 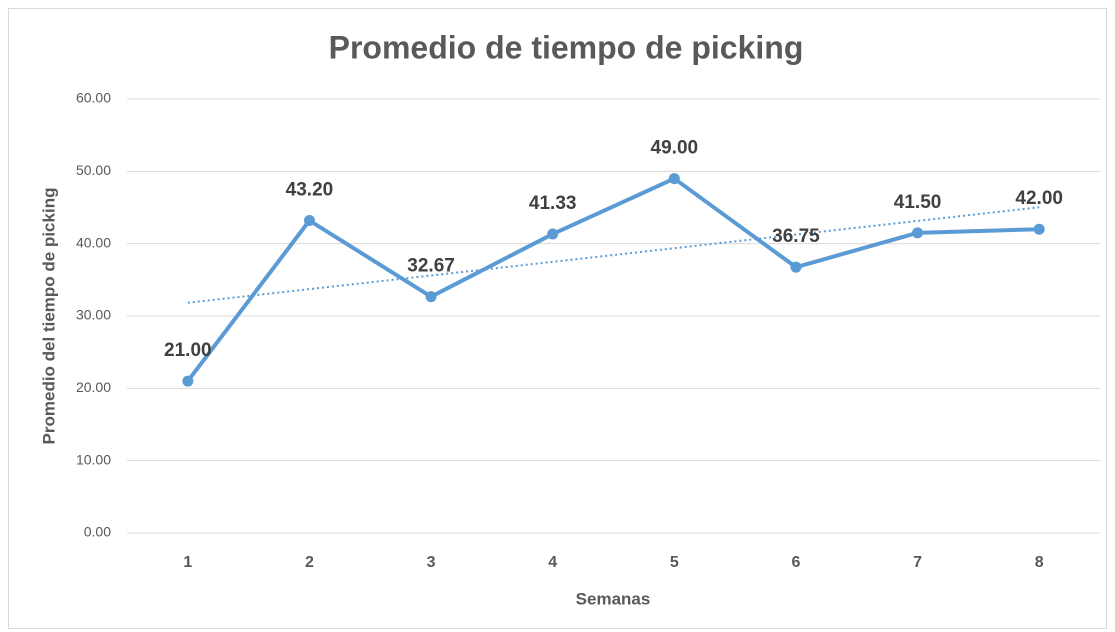 I want to click on y-tick-label: 10.00, so click(x=93, y=459).